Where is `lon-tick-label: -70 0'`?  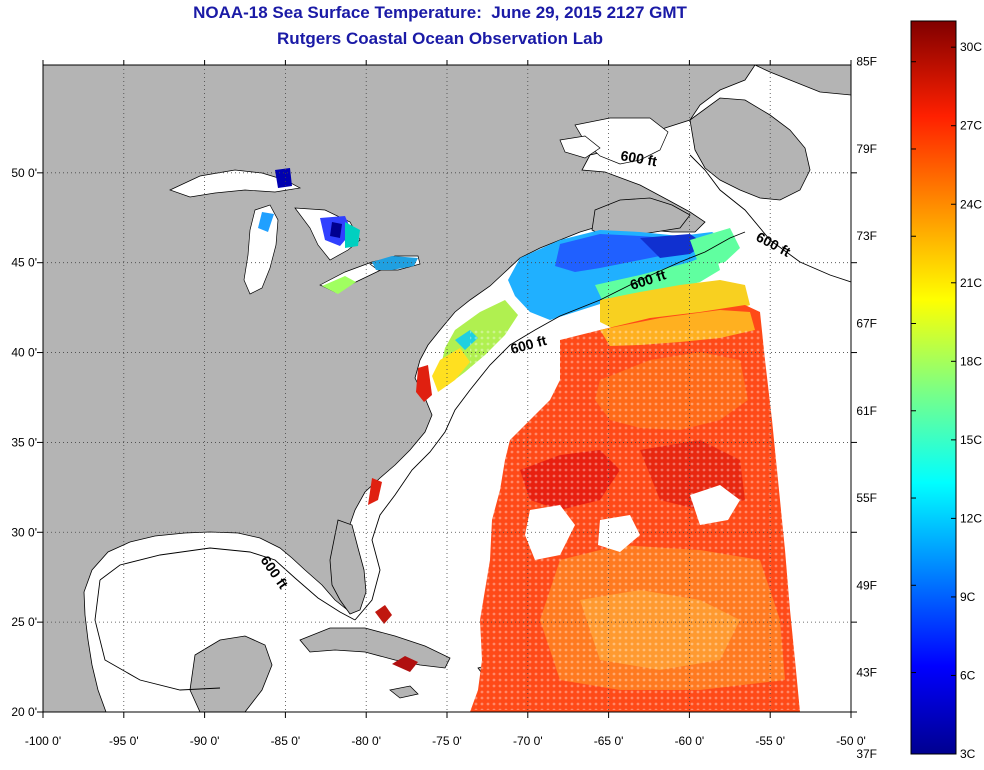
lon-tick-label: -70 0' is located at coordinates (528, 741).